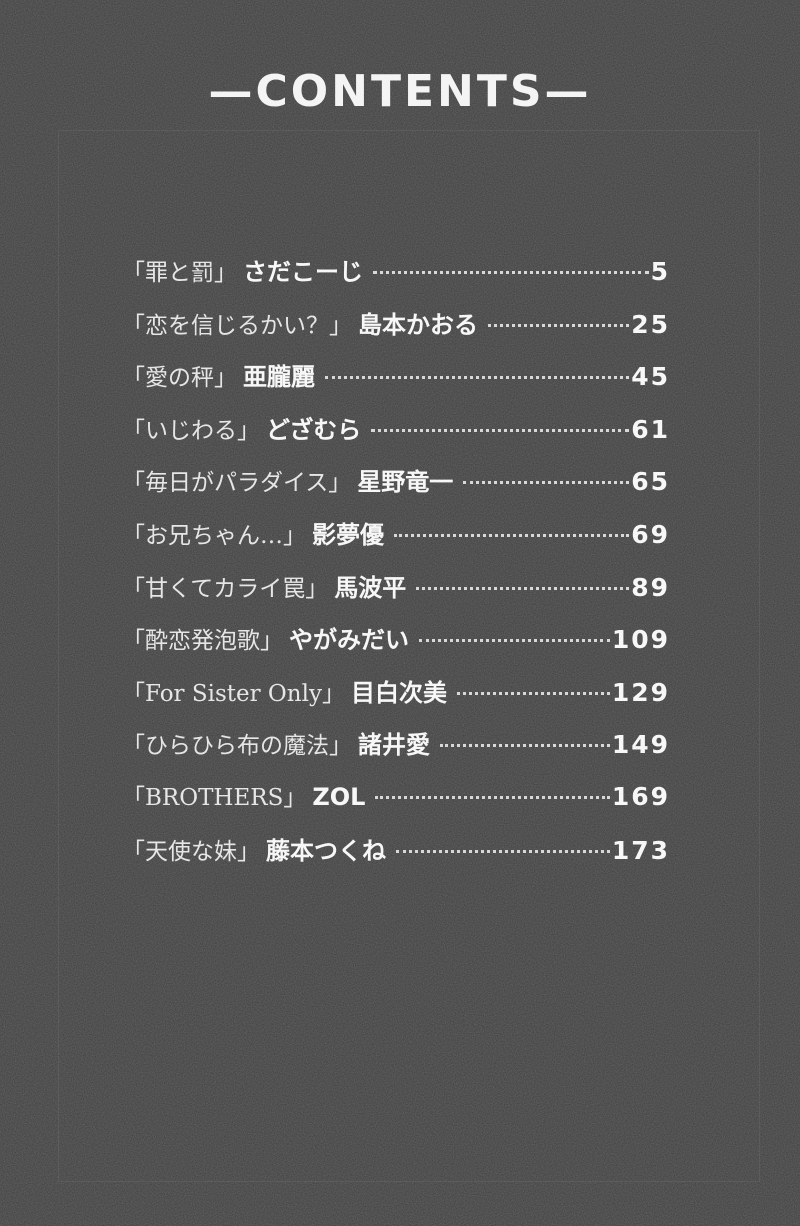 The width and height of the screenshot is (800, 1226). Describe the element at coordinates (314, 429) in the screenshot. I see `author-name: どざむら` at that location.